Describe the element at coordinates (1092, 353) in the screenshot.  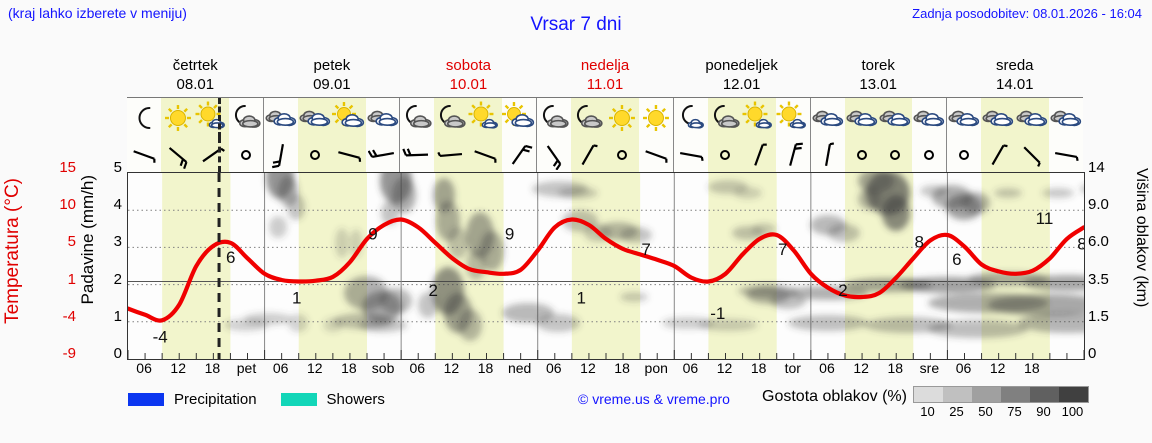
I see `axis-tick: 0` at that location.